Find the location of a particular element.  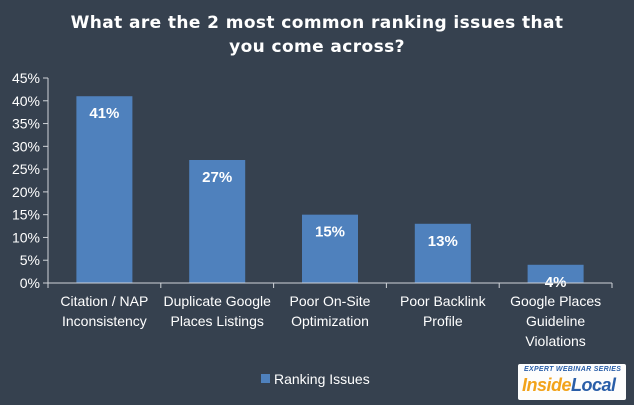

logo-brand: InsideLocal is located at coordinates (569, 385).